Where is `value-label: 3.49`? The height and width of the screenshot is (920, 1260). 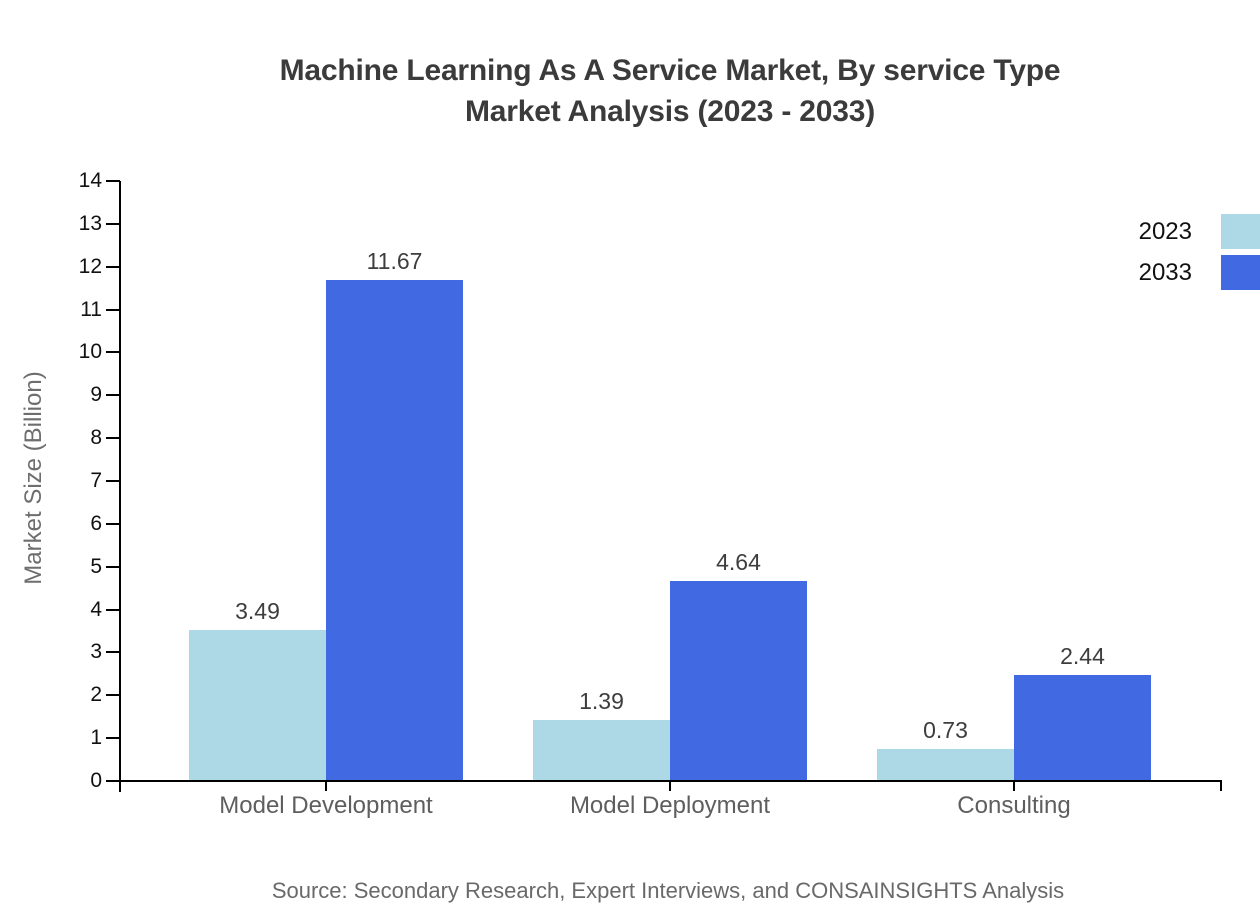
value-label: 3.49 is located at coordinates (257, 611).